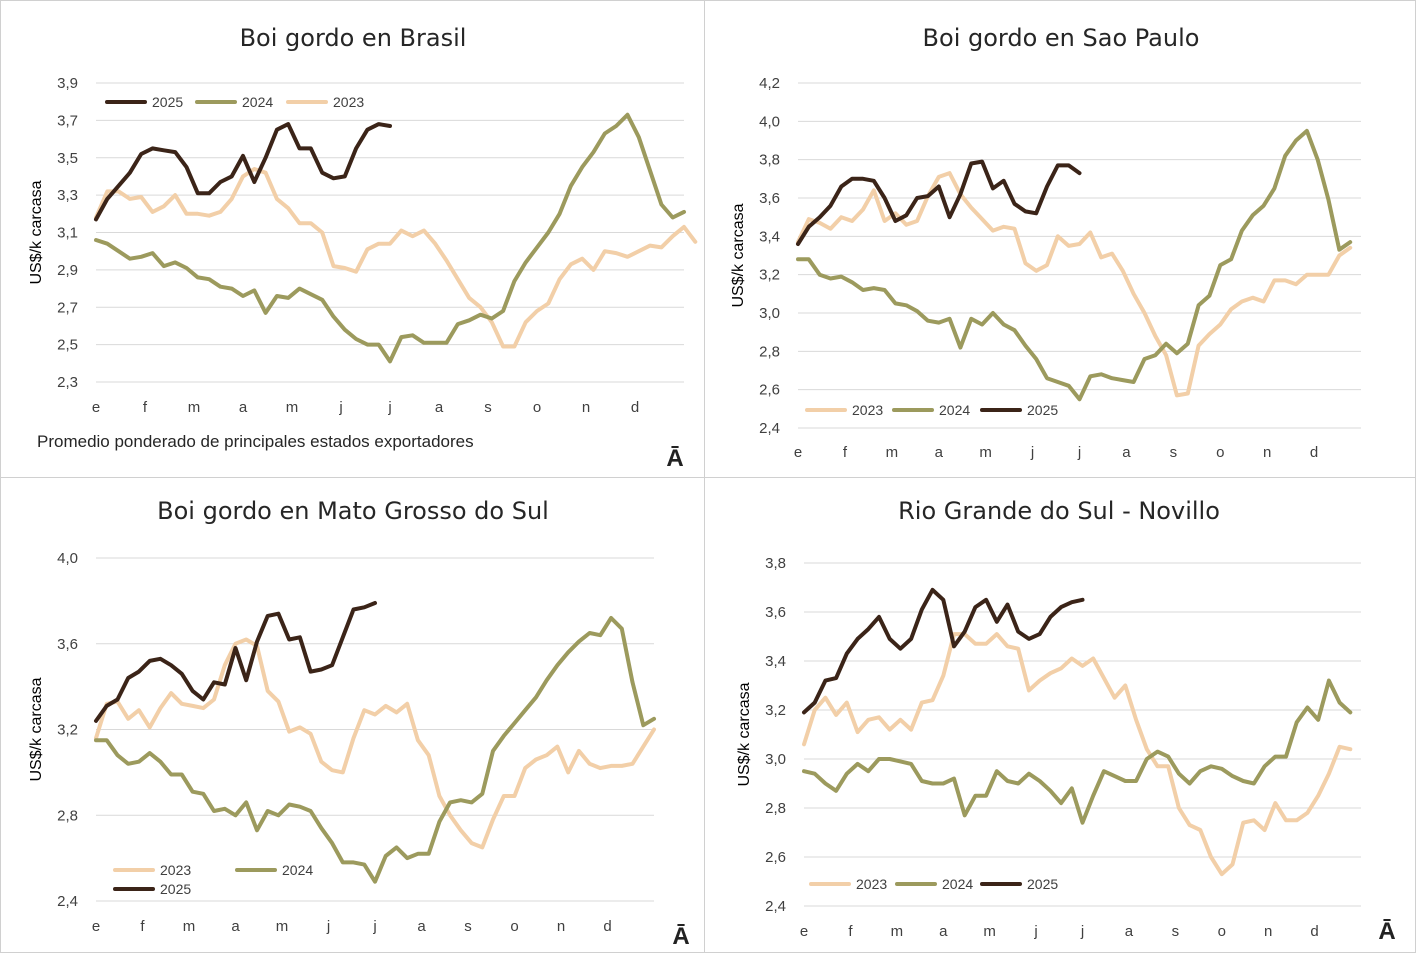 The height and width of the screenshot is (954, 1416). I want to click on y-tick-label: 3,1, so click(67, 233).